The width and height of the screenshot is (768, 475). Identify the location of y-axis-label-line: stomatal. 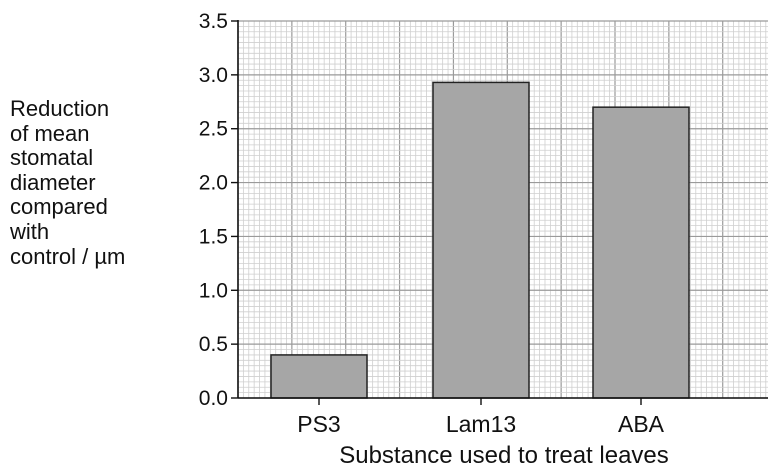
(52, 158).